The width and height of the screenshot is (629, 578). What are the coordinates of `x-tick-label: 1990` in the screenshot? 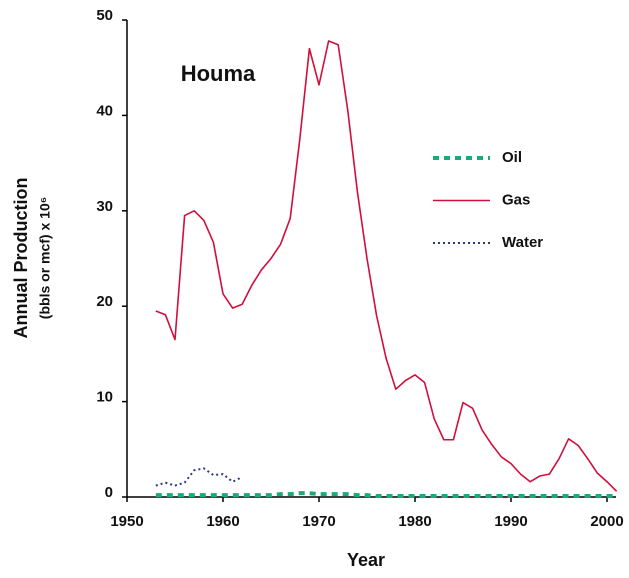 It's located at (510, 521).